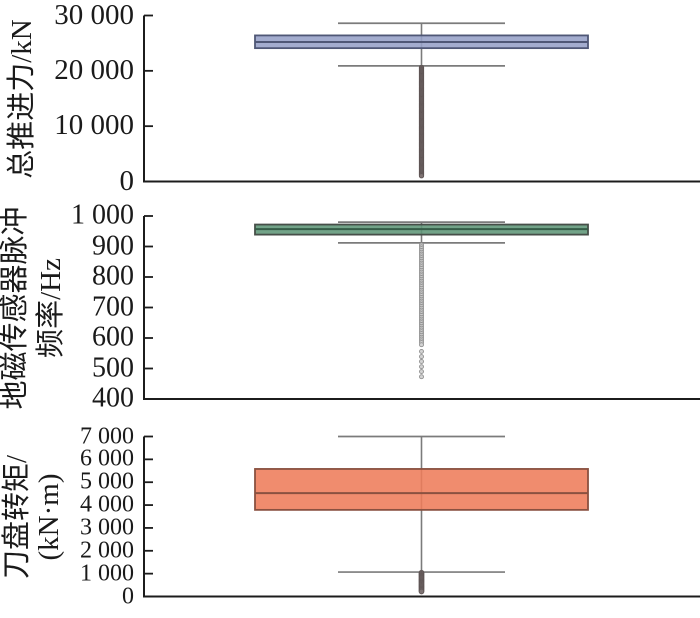 The image size is (700, 618). Describe the element at coordinates (421, 489) in the screenshot. I see `box` at that location.